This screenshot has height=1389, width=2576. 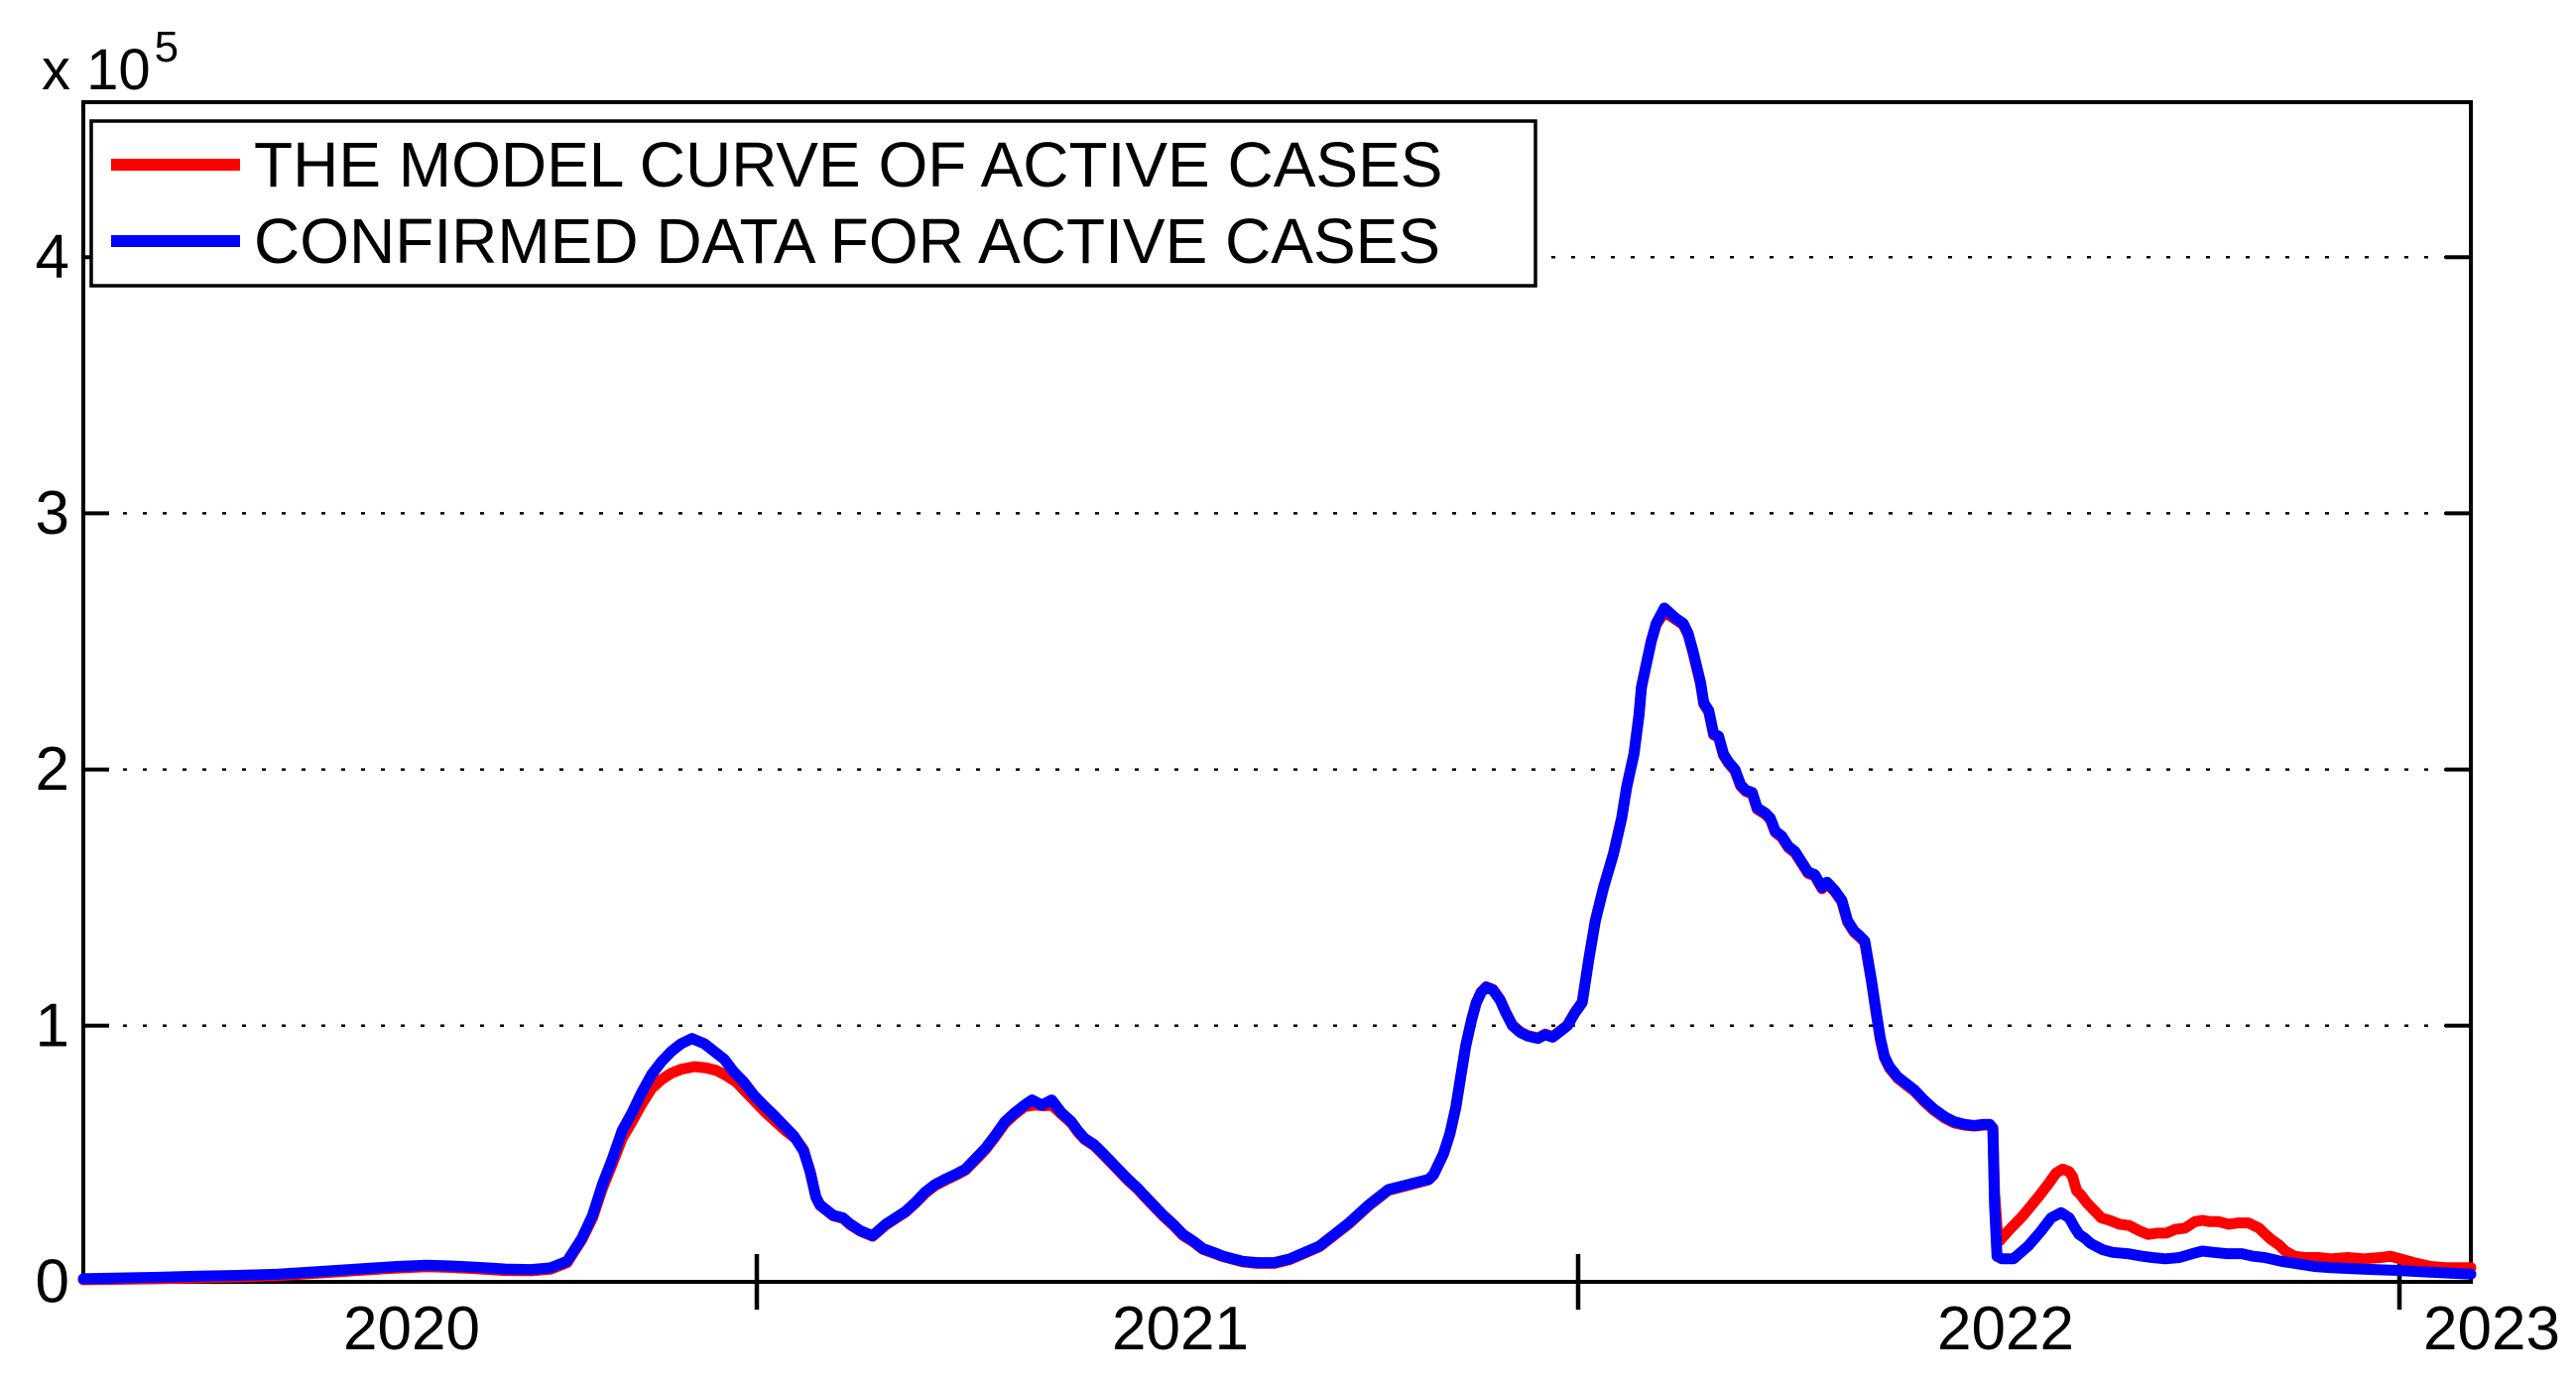 What do you see at coordinates (1180, 1329) in the screenshot?
I see `x-tick-label: 2021` at bounding box center [1180, 1329].